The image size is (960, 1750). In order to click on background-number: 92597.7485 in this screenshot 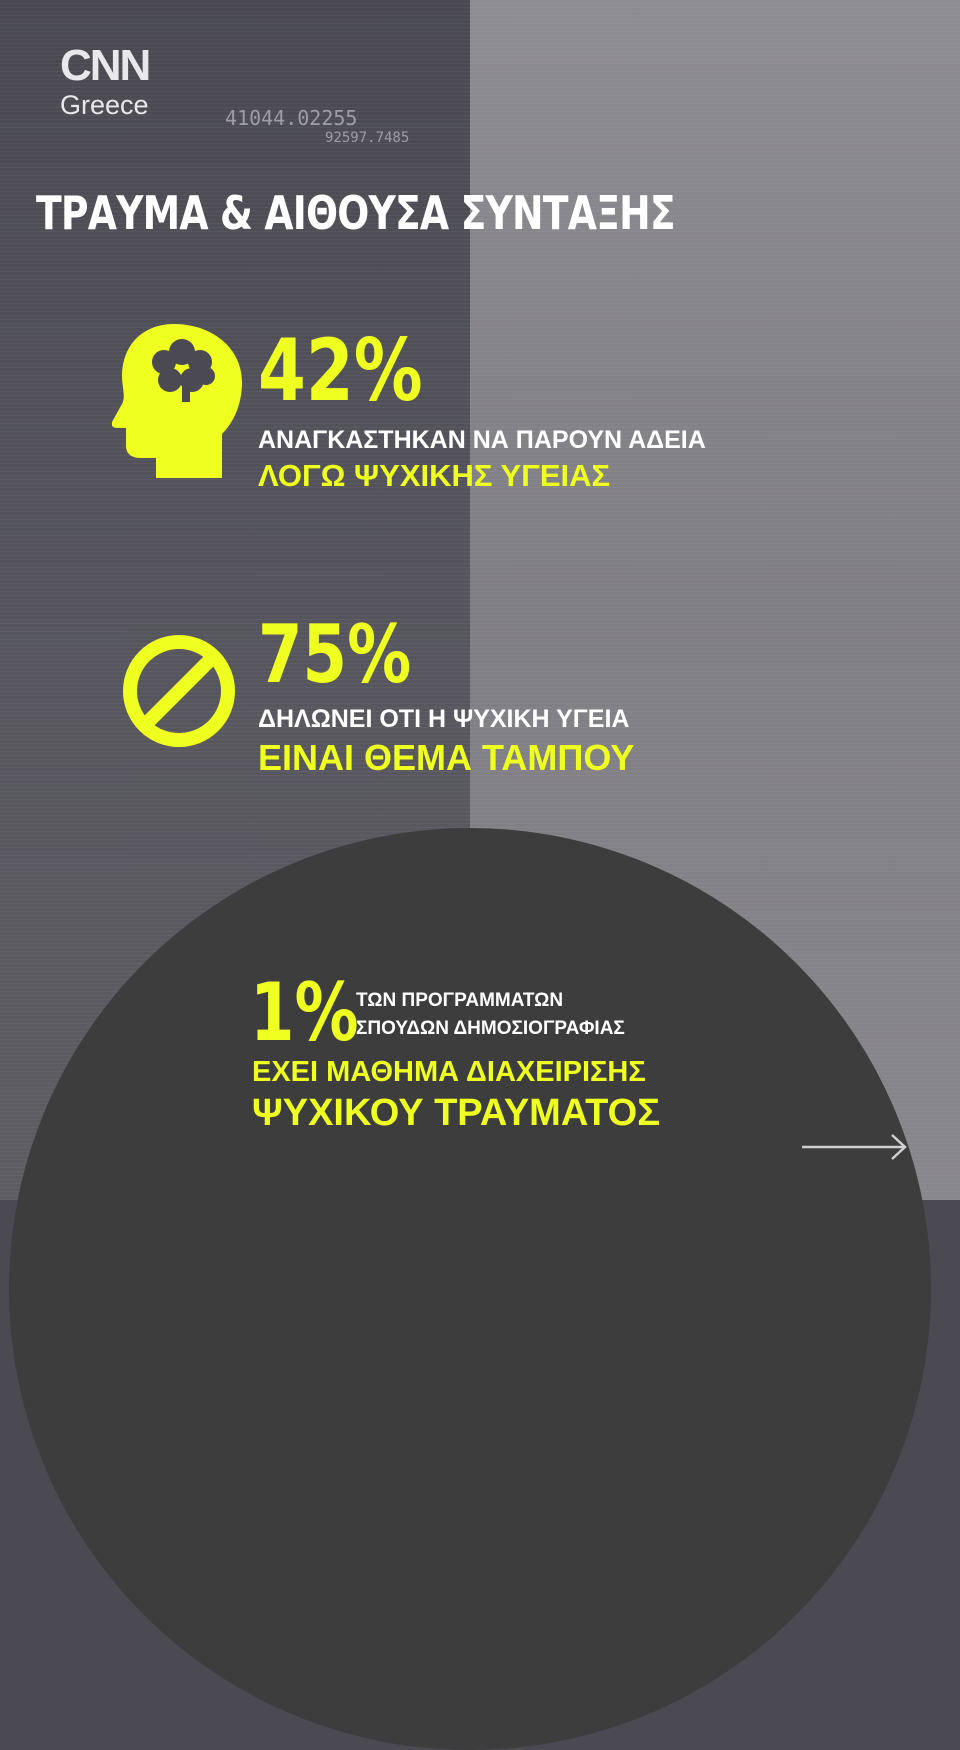, I will do `click(367, 138)`.